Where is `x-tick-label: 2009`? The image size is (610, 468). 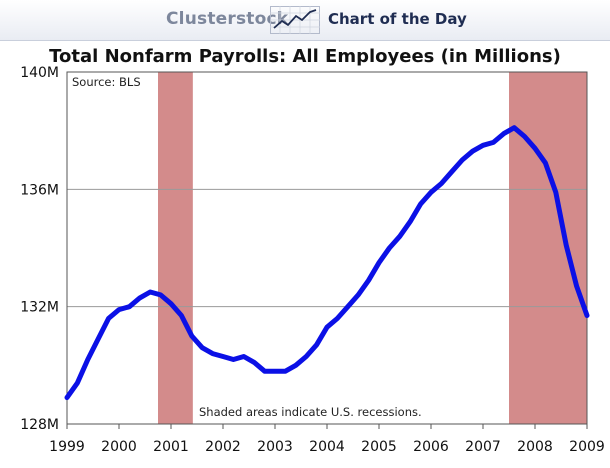
x-tick-label: 2009 is located at coordinates (587, 447).